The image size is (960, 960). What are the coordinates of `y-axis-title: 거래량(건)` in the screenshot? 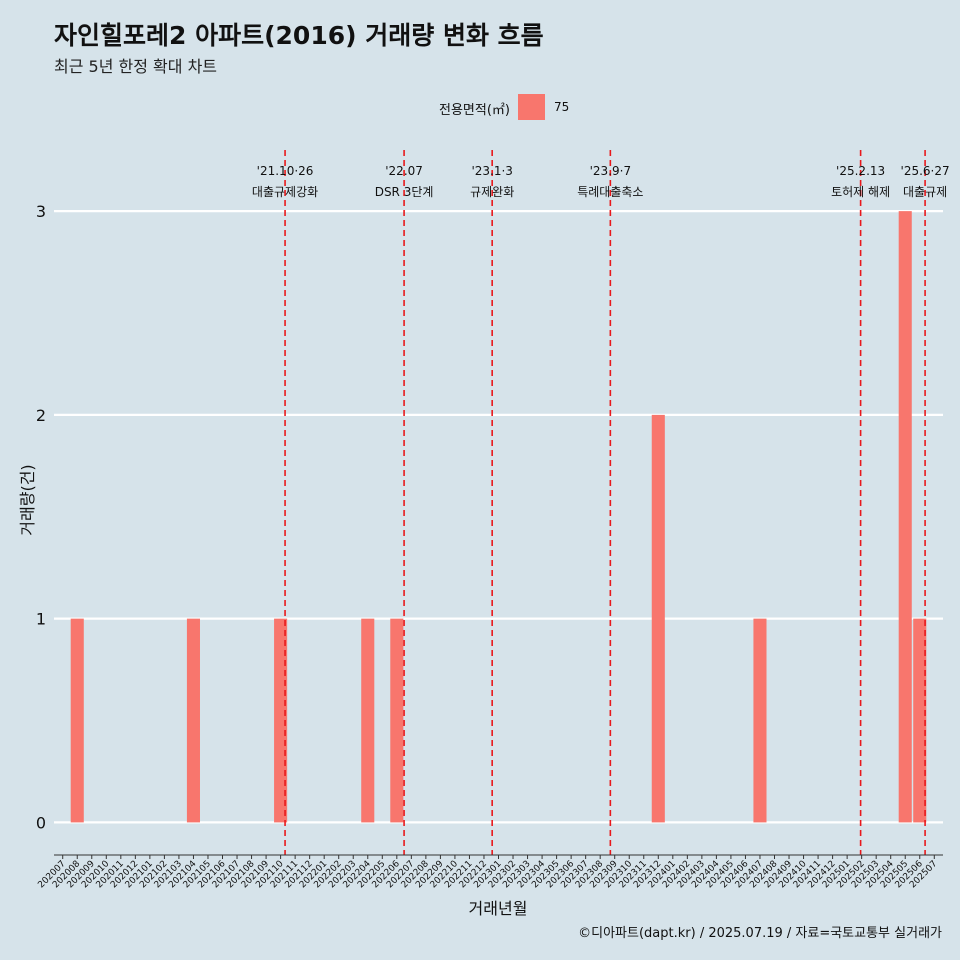 It's located at (27, 499).